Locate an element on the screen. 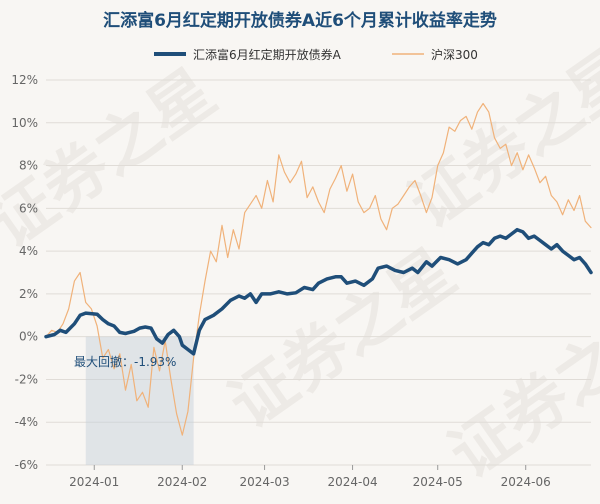 This screenshot has width=600, height=504. drawdown-shade is located at coordinates (139, 400).